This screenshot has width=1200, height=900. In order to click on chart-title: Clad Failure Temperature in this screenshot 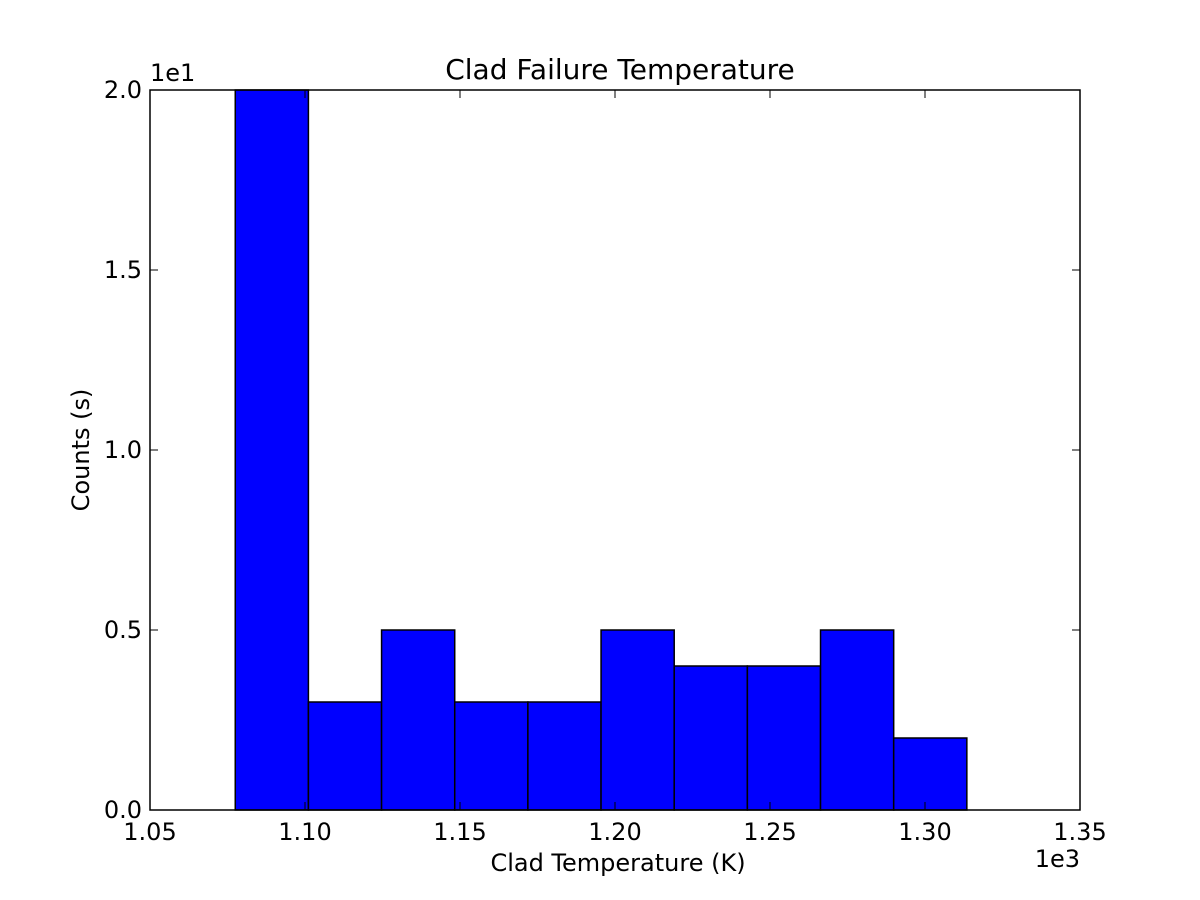, I will do `click(620, 69)`.